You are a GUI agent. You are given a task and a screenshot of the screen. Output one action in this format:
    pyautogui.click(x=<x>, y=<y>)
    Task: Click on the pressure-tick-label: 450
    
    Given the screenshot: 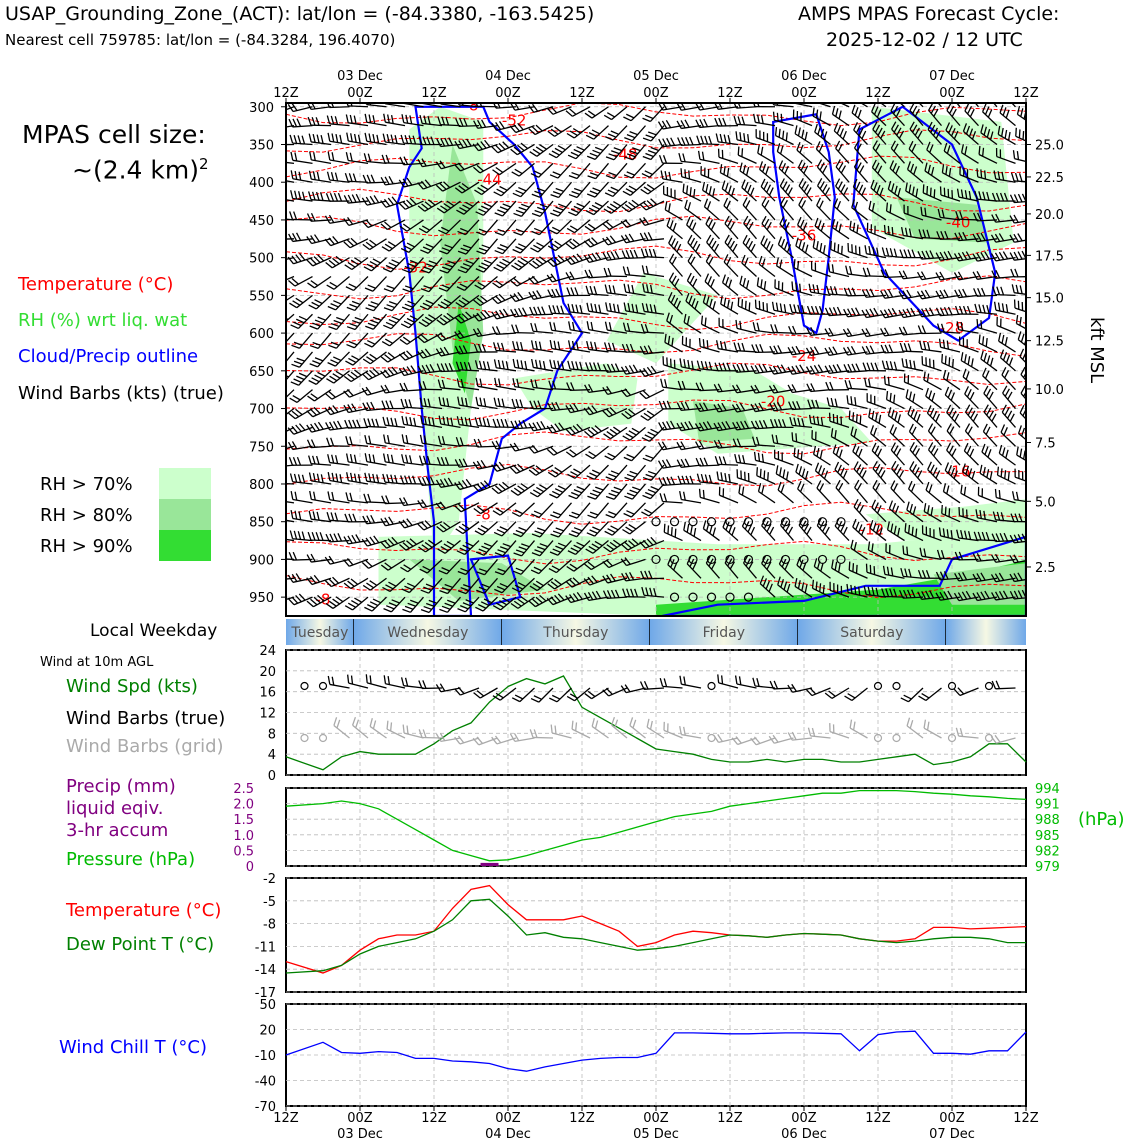 What is the action you would take?
    pyautogui.click(x=261, y=221)
    